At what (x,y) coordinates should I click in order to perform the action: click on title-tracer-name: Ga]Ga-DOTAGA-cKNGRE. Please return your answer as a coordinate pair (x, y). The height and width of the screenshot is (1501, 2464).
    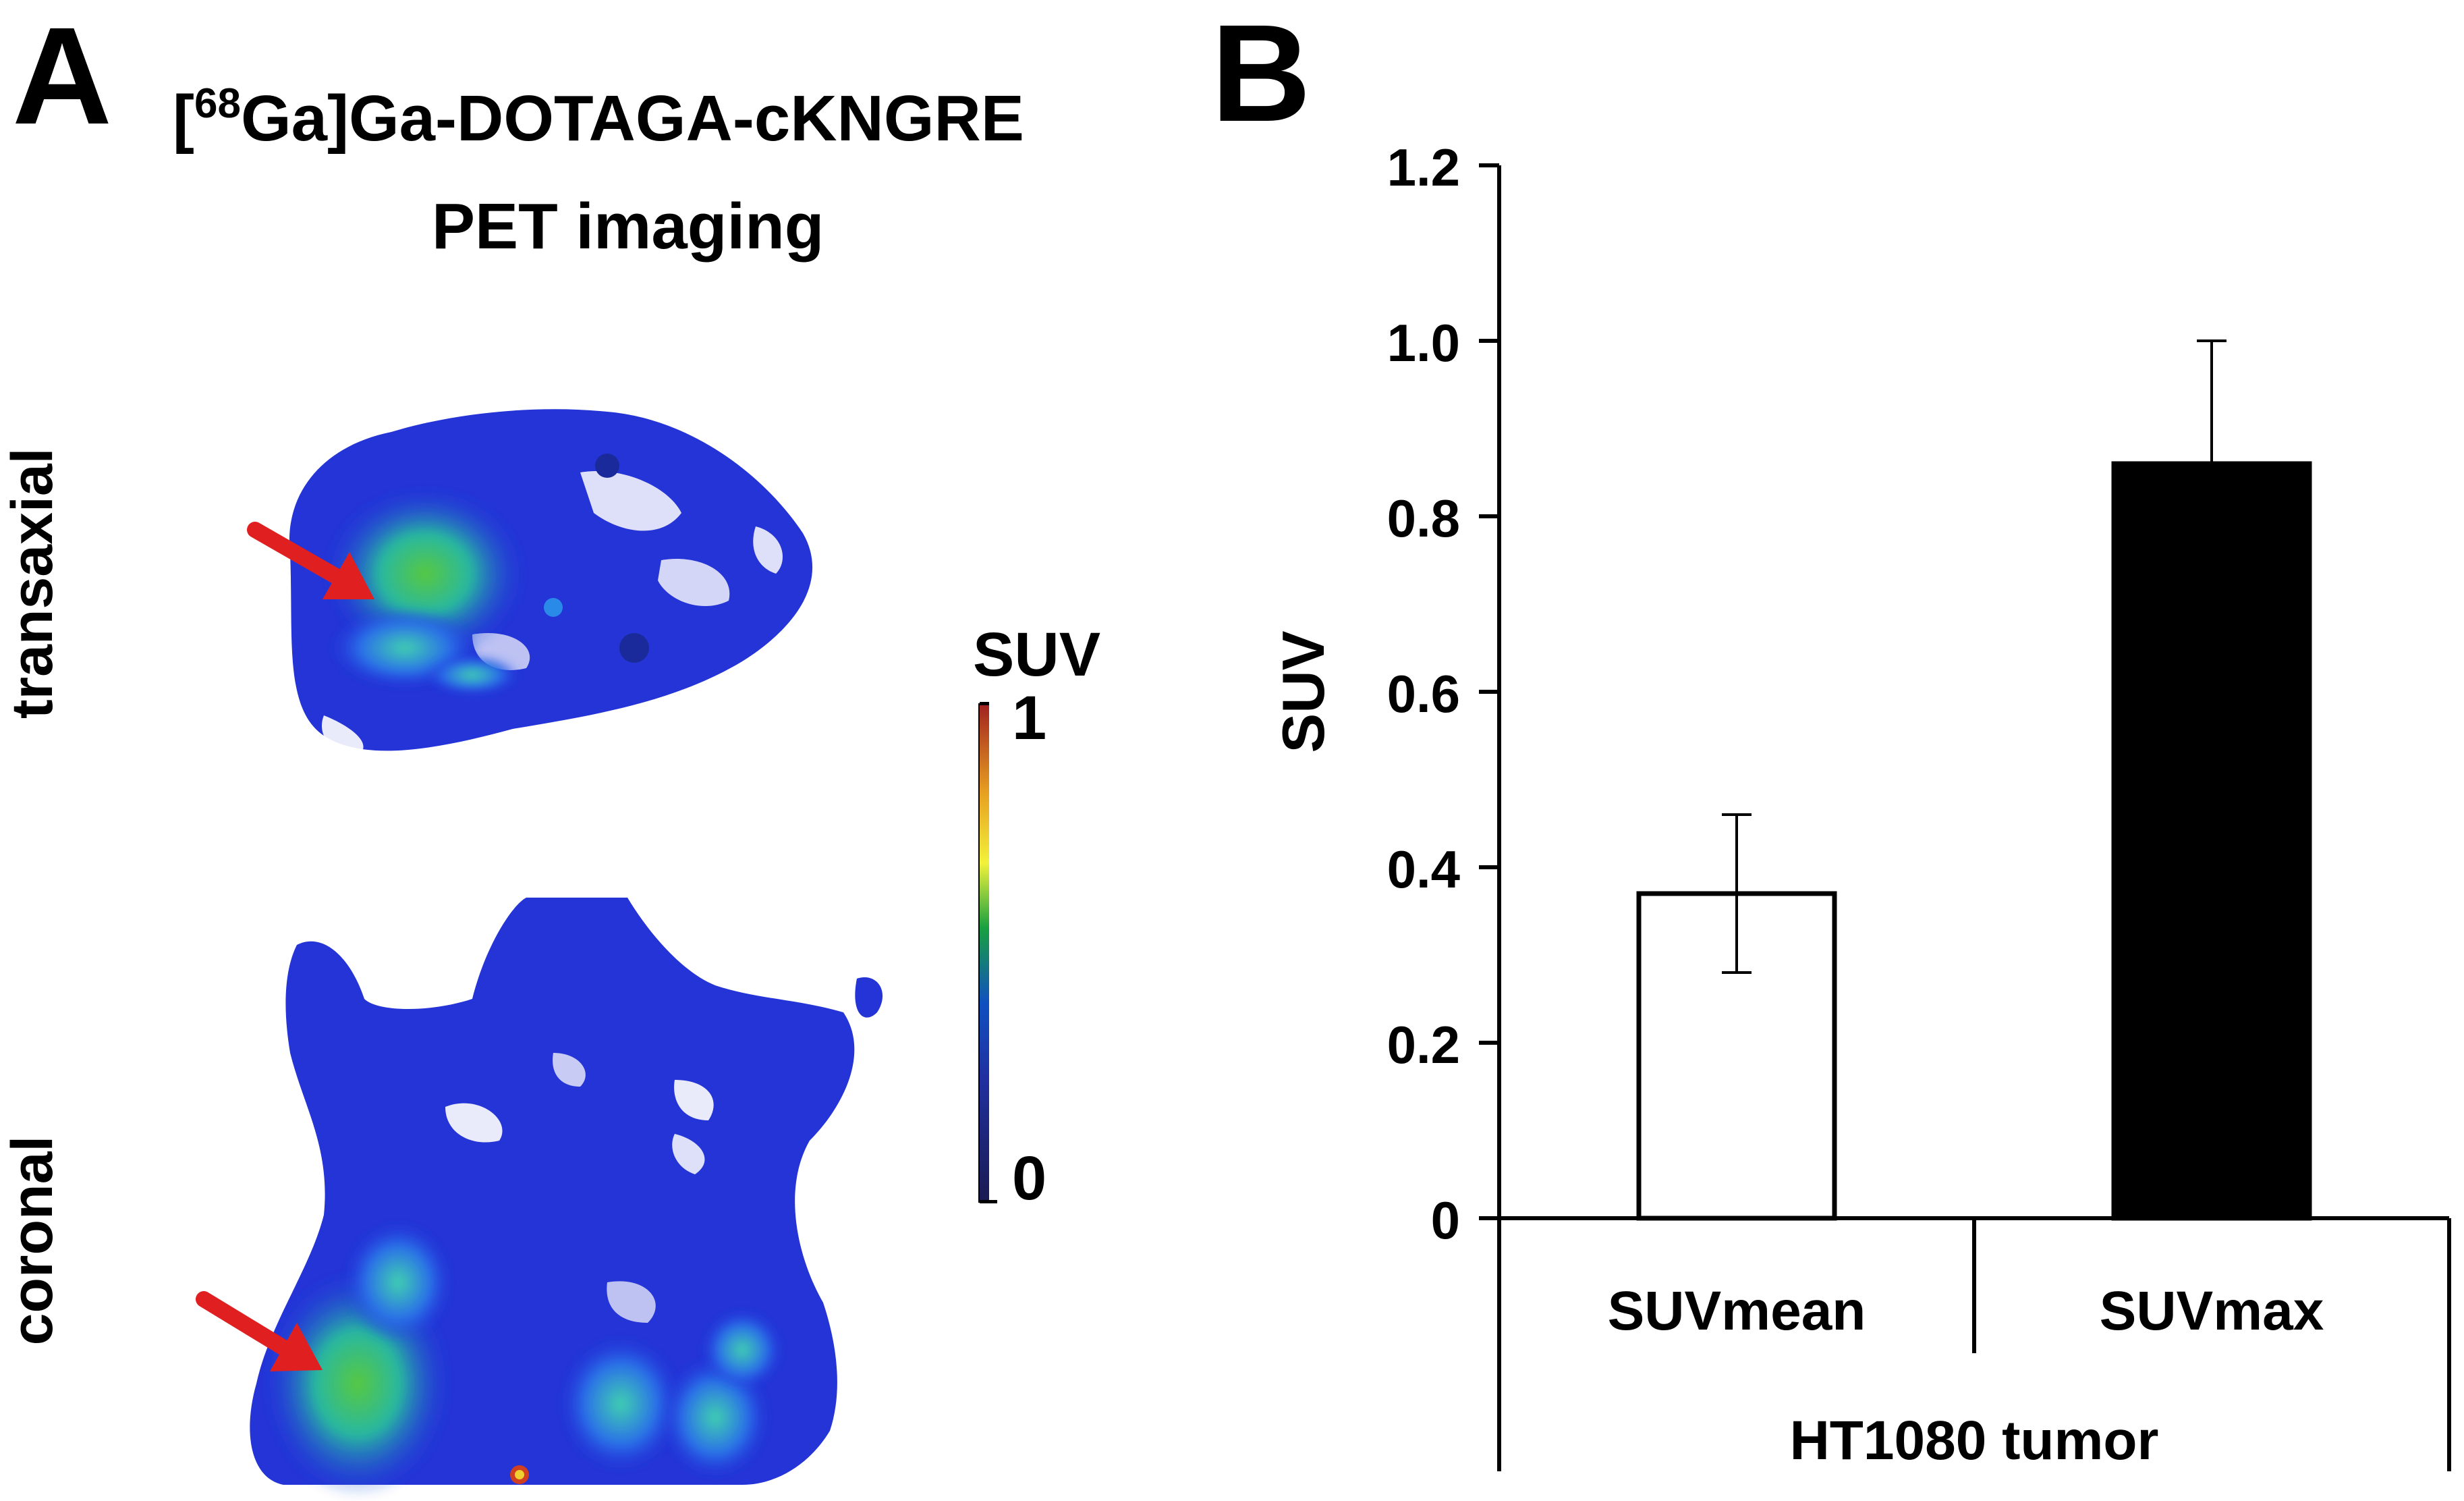
    Looking at the image, I should click on (632, 118).